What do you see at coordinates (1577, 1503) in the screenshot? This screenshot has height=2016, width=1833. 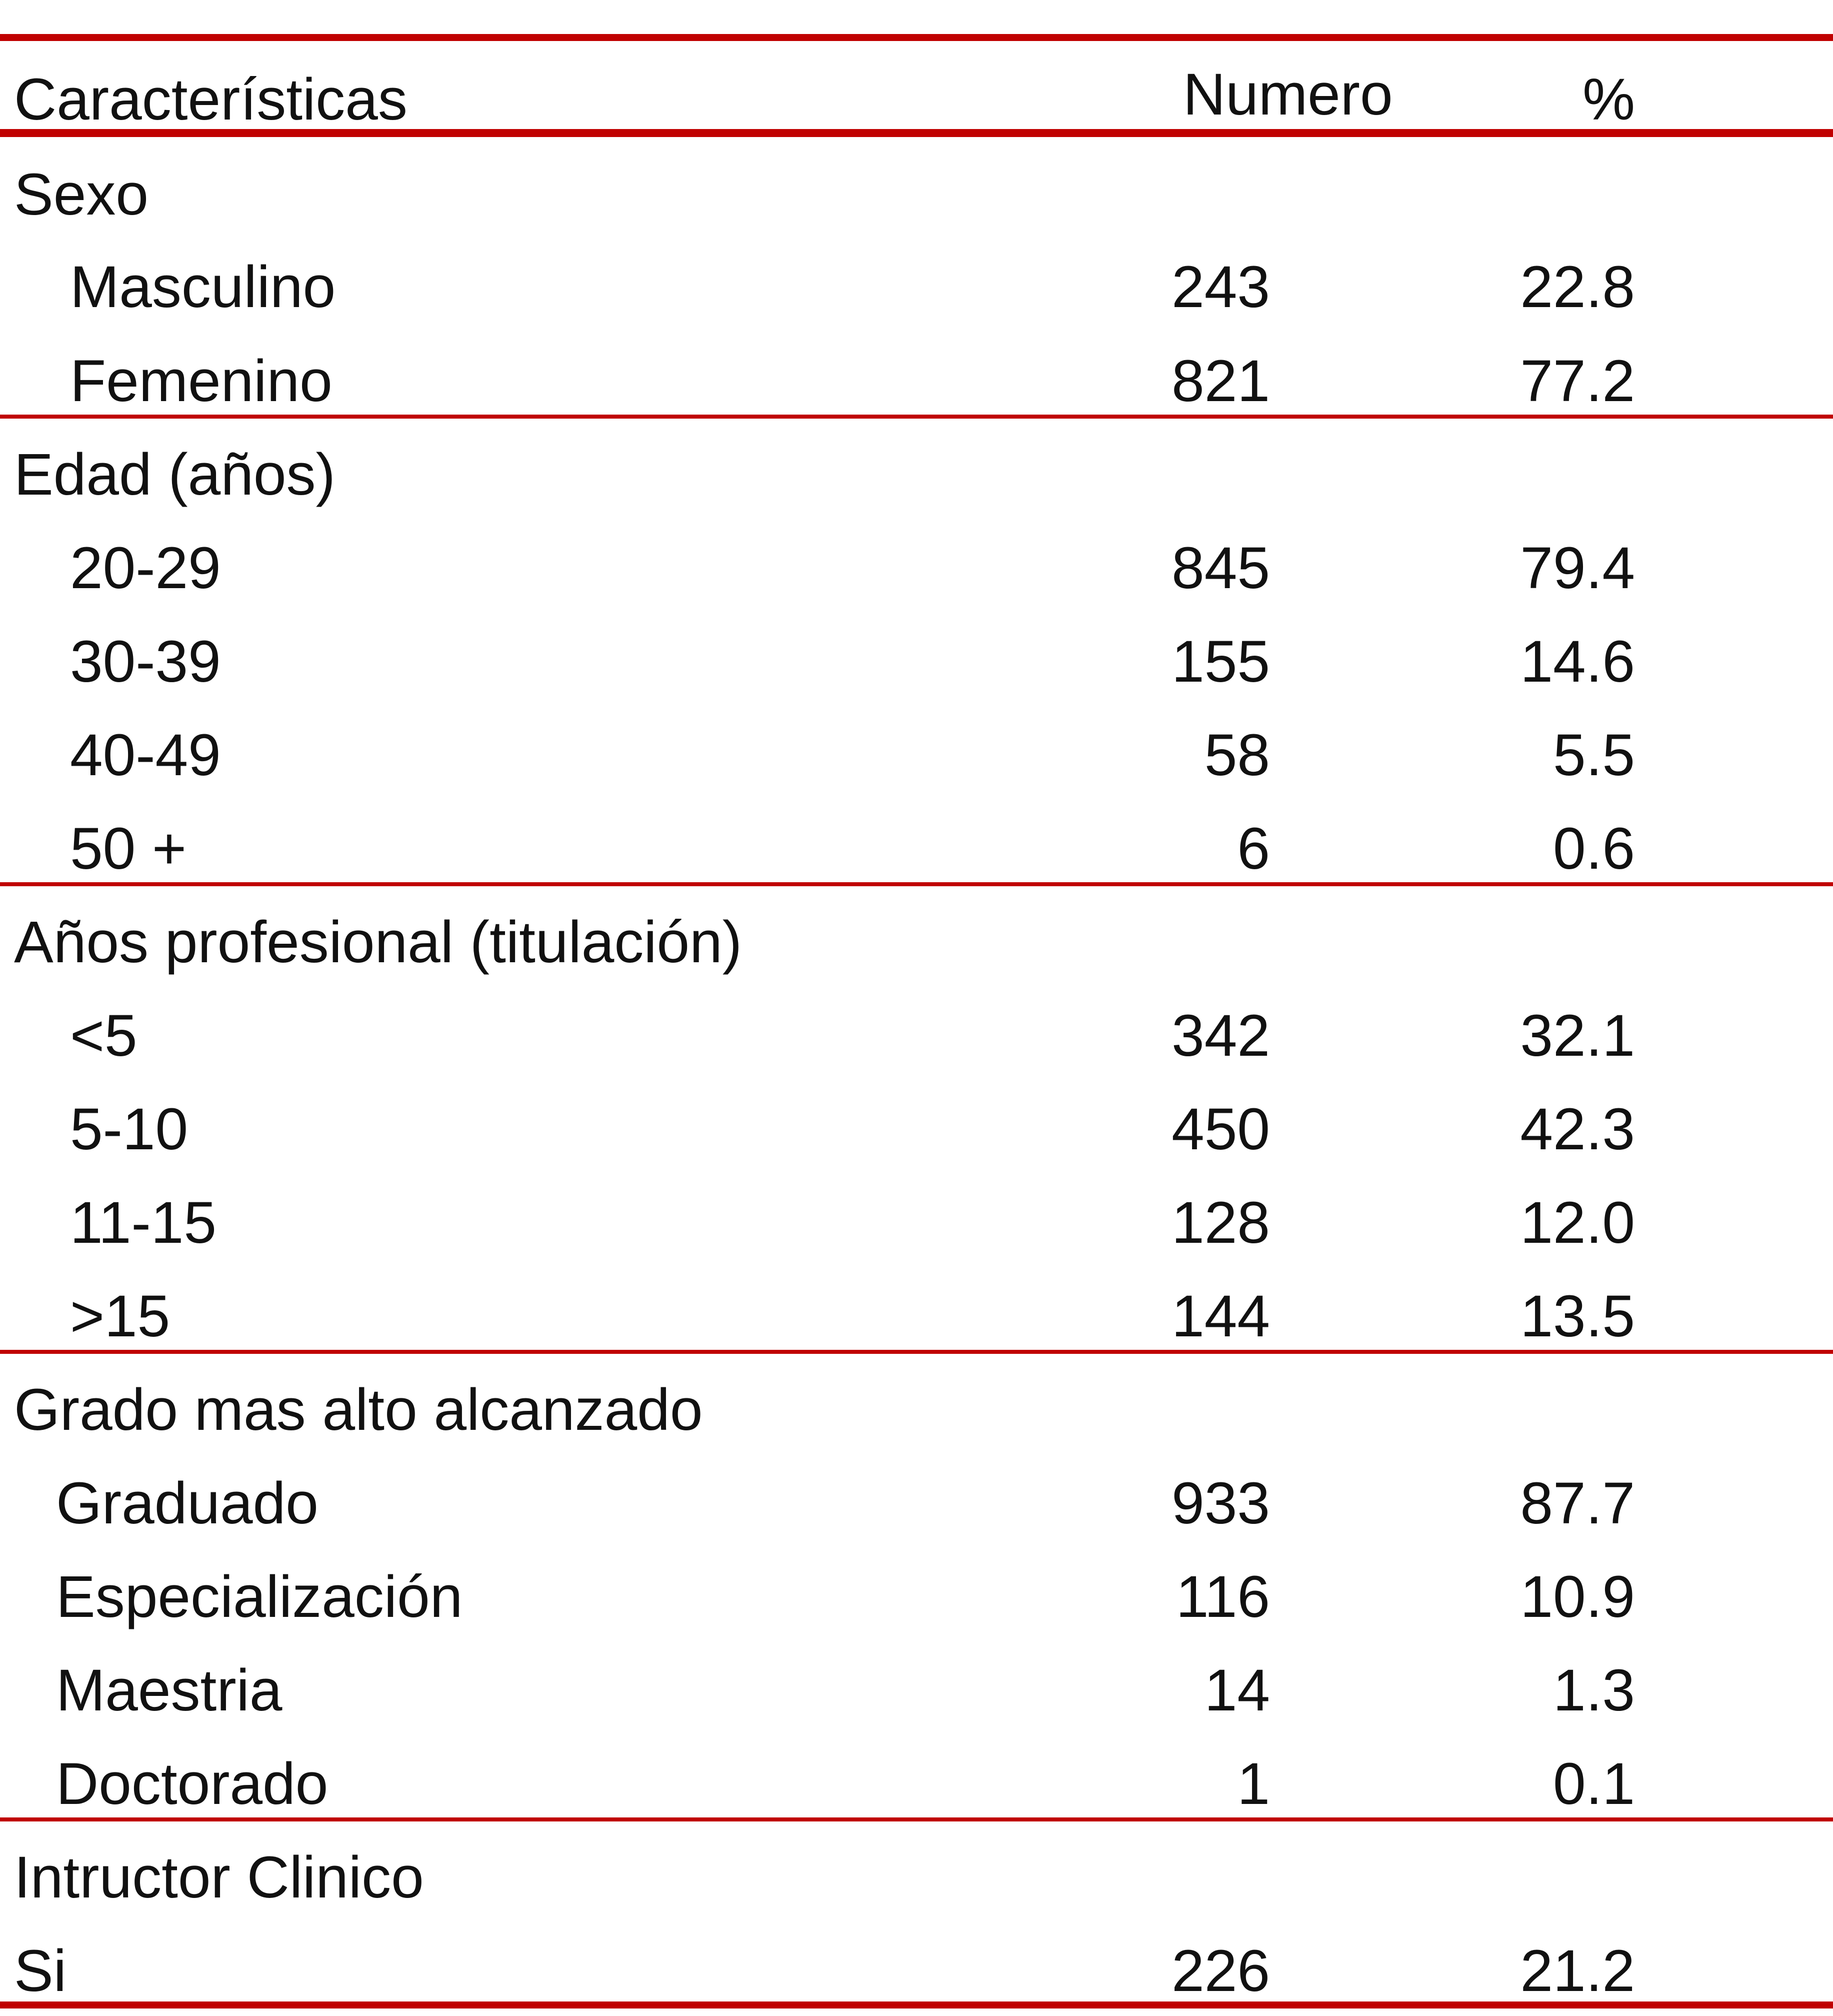 I see `row-percent: 87.7` at bounding box center [1577, 1503].